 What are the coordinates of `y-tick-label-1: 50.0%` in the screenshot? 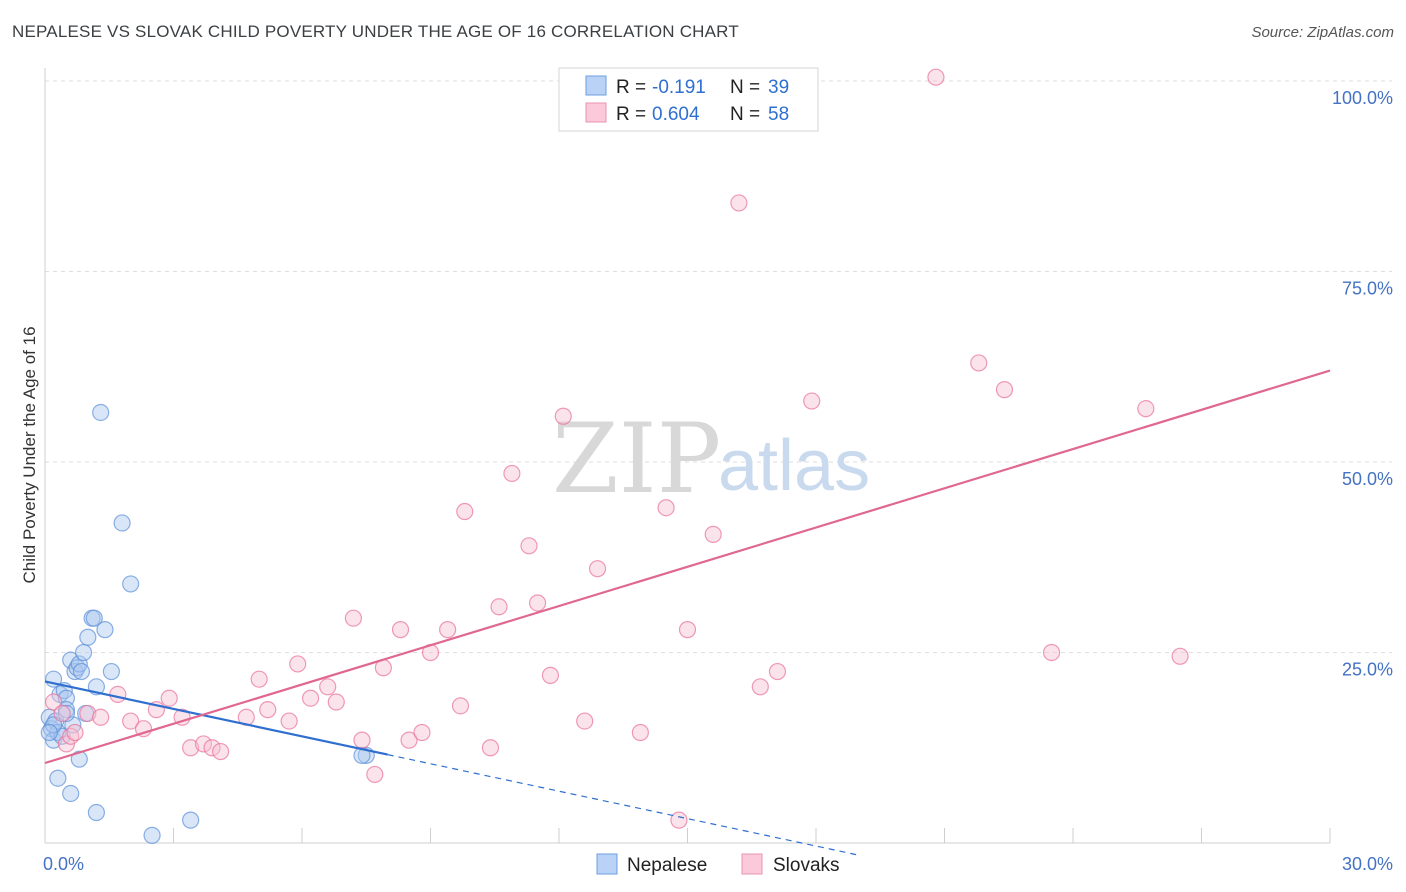 It's located at (1367, 479).